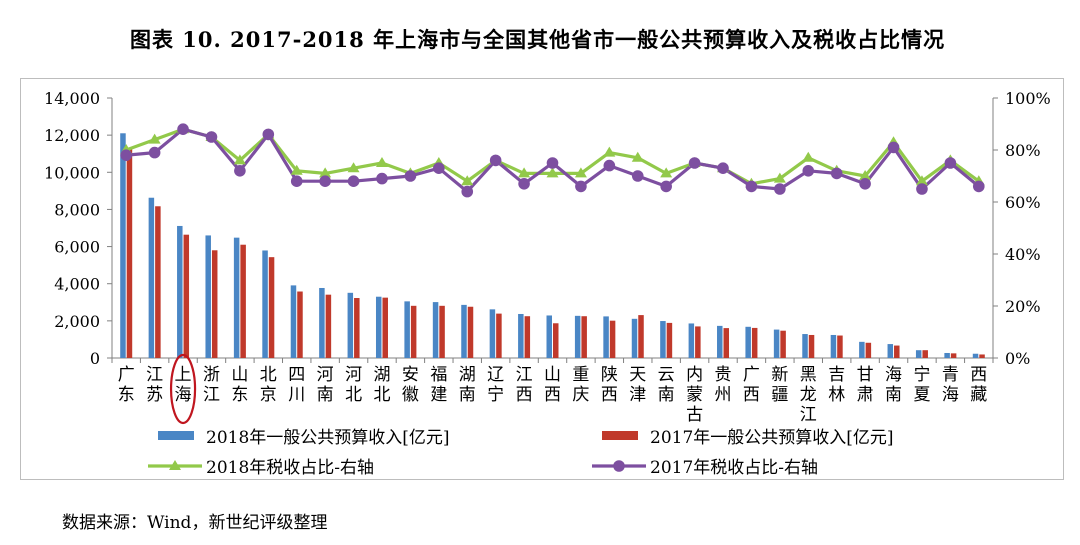 This screenshot has width=1080, height=545. Describe the element at coordinates (296, 385) in the screenshot. I see `x-category-label: 四川` at that location.